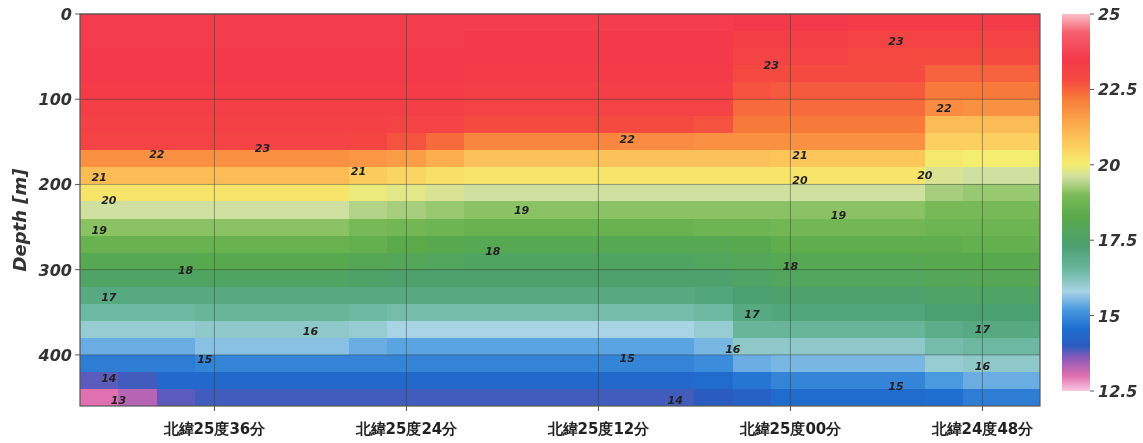  What do you see at coordinates (214, 429) in the screenshot?
I see `x-tick-label: 北緯25度36分` at bounding box center [214, 429].